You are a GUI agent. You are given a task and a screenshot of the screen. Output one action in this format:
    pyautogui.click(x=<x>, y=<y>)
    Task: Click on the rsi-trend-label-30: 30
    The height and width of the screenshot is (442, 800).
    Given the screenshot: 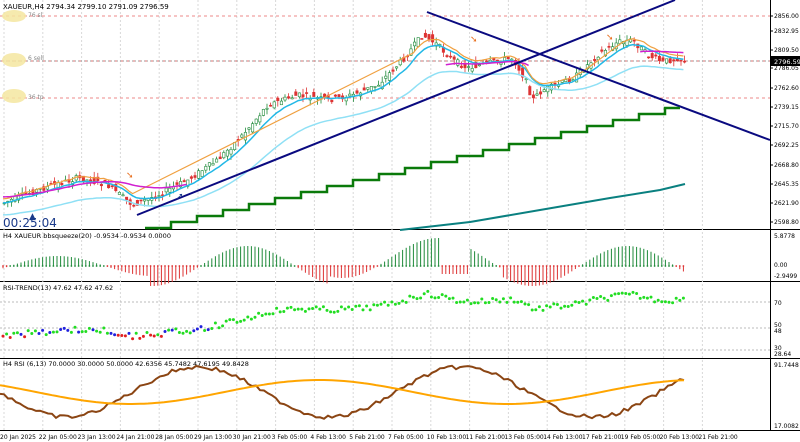 What is the action you would take?
    pyautogui.click(x=778, y=348)
    